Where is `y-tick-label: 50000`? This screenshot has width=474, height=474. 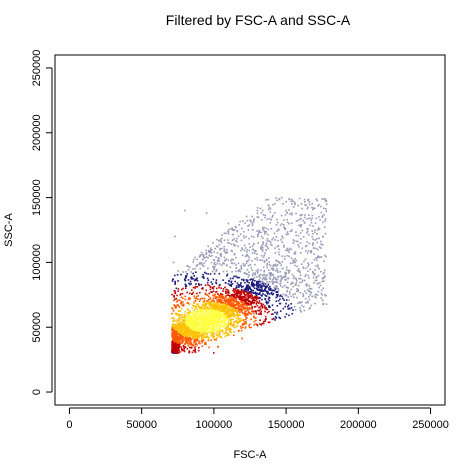
y-tick-label: 50000 is located at coordinates (37, 327).